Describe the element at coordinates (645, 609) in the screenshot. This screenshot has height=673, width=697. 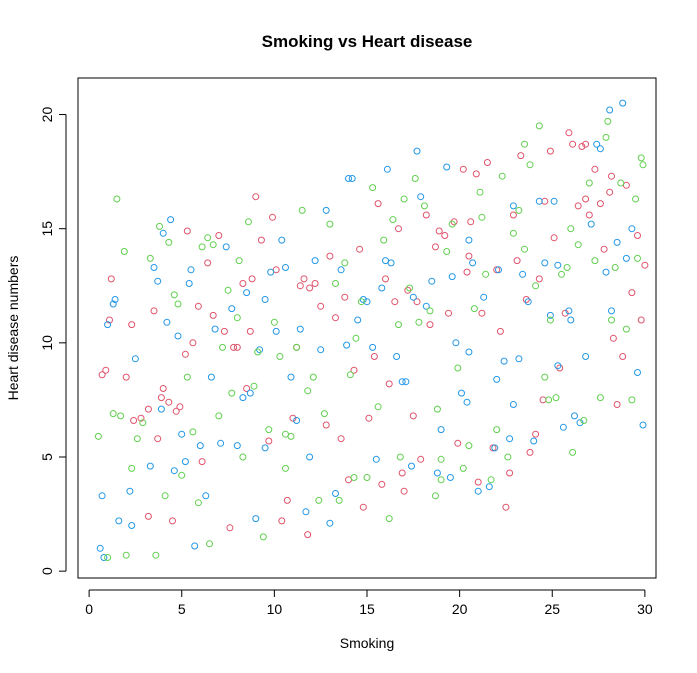
I see `x-tick-label: 30` at that location.